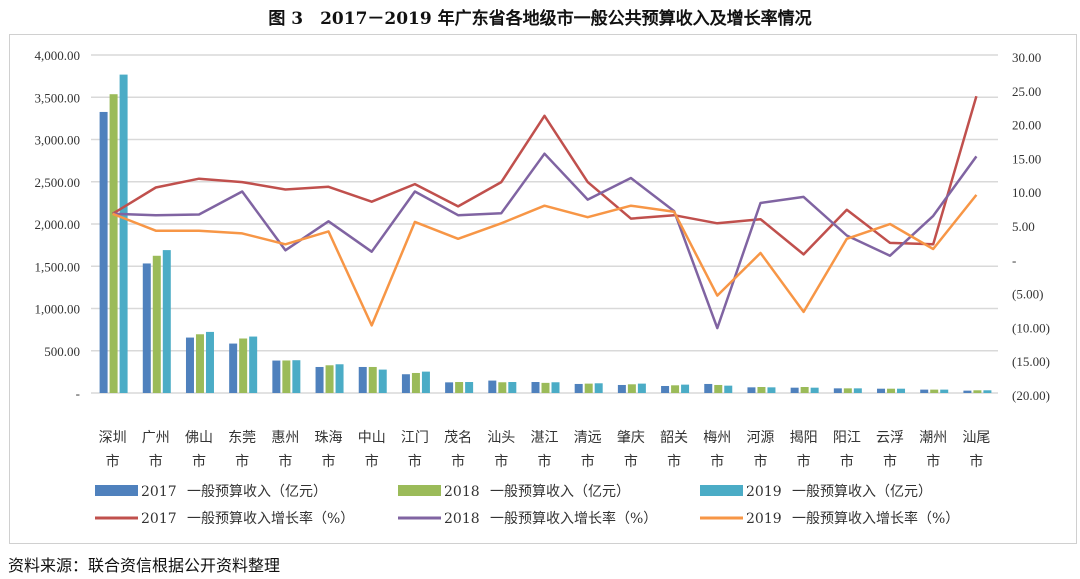 The width and height of the screenshot is (1080, 579). Describe the element at coordinates (847, 438) in the screenshot. I see `category-label: 阳江` at that location.